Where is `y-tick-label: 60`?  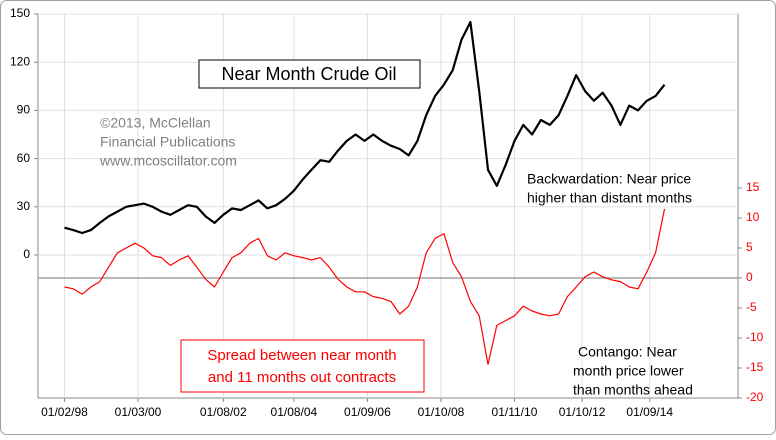 y-tick-label: 60 is located at coordinates (24, 158).